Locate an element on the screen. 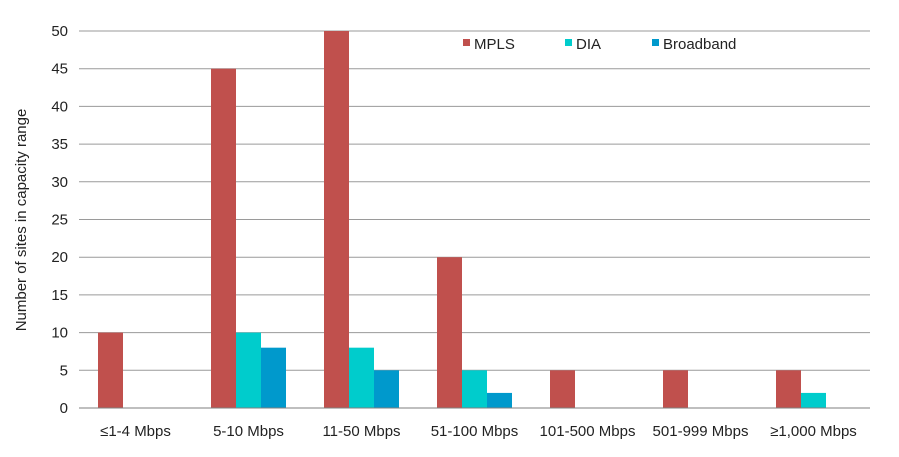  legend-swatch-dia is located at coordinates (568, 42).